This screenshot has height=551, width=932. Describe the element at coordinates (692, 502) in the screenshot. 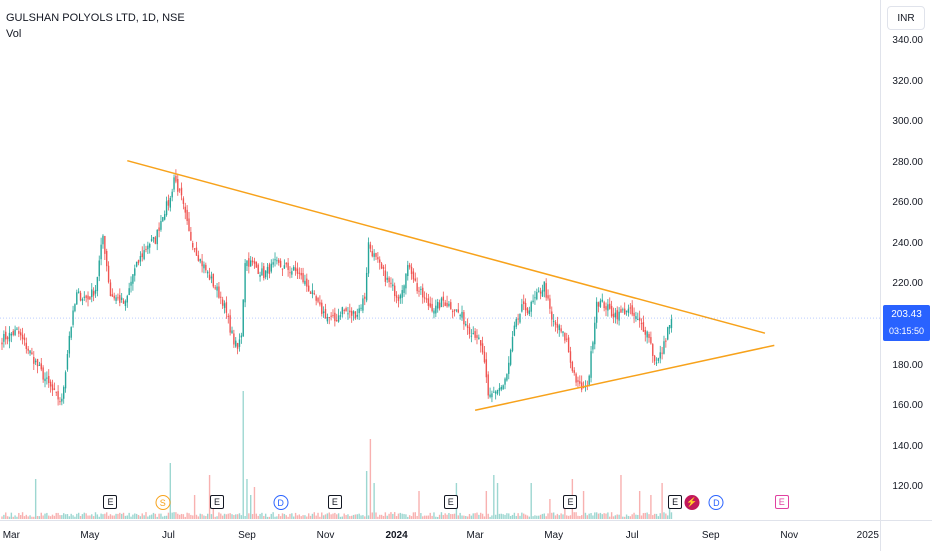

I see `news-flash-icon: ⚡` at that location.